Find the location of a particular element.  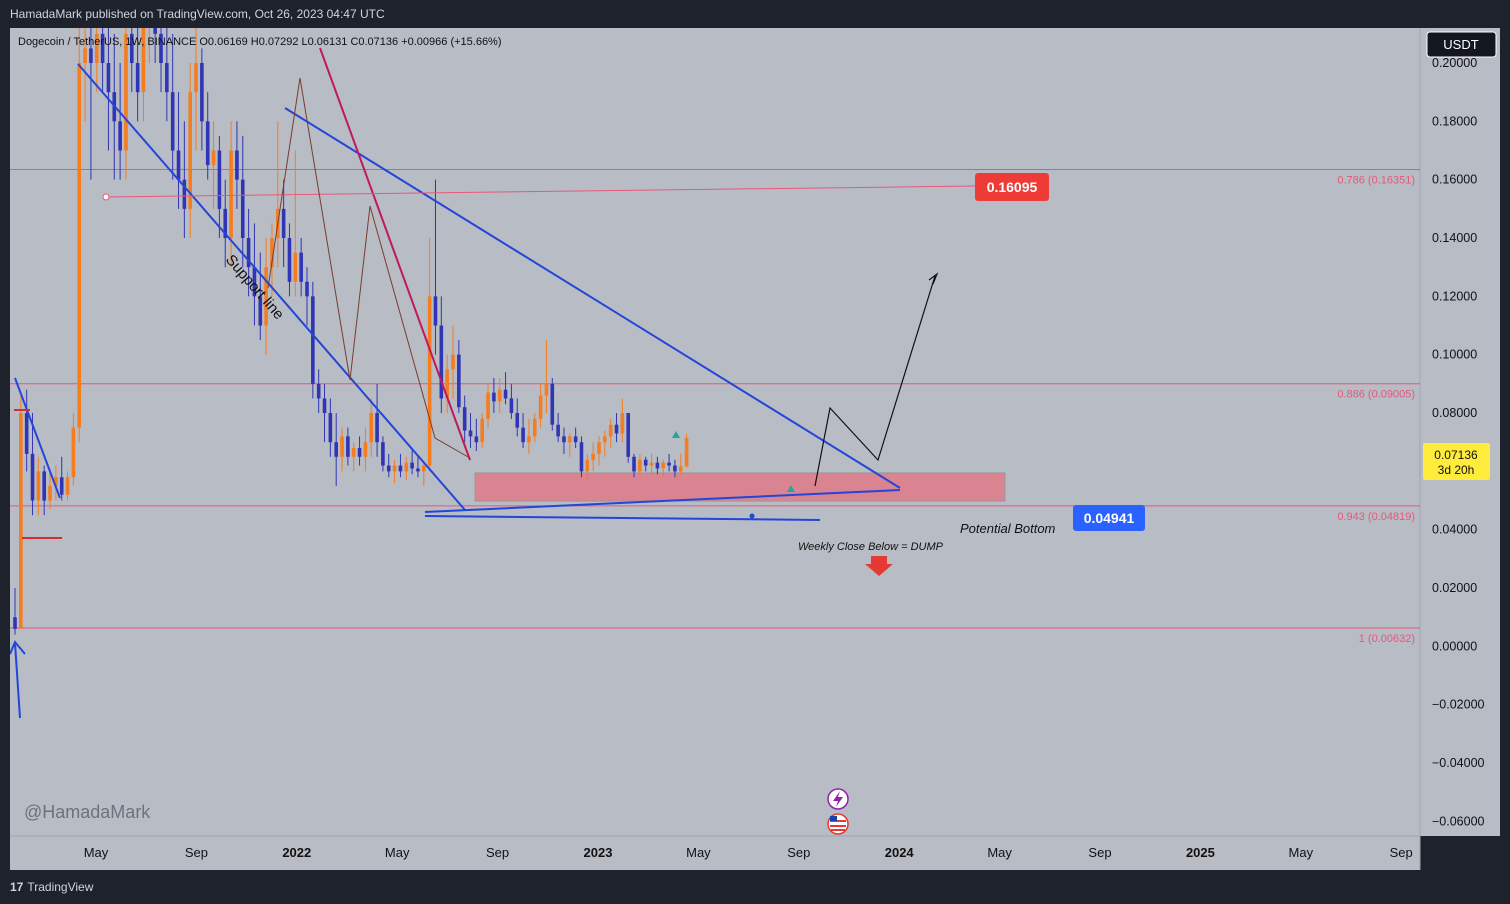

countdown-text: 3d 20h is located at coordinates (1456, 470).